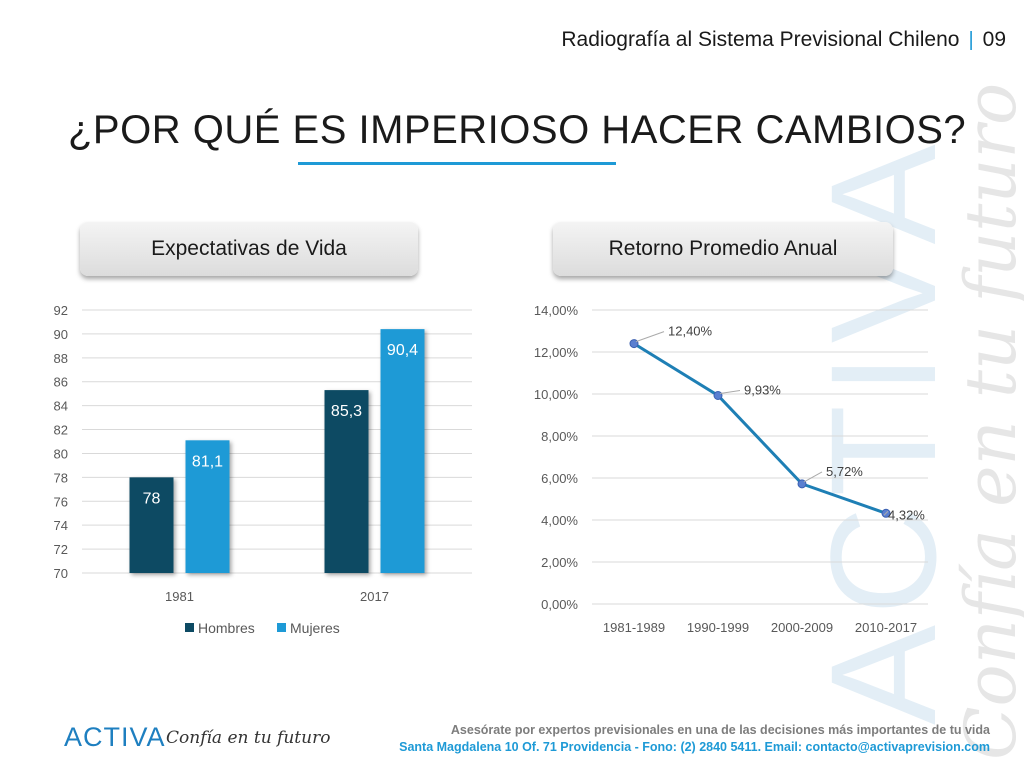 The width and height of the screenshot is (1024, 768). Describe the element at coordinates (556, 352) in the screenshot. I see `y-tick-label: 12,00%` at that location.